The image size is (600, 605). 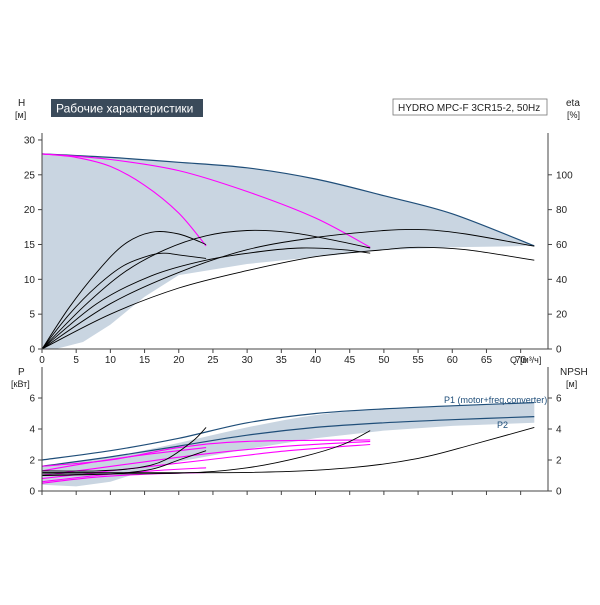 What do you see at coordinates (30, 140) in the screenshot?
I see `y-tick-label: 30` at bounding box center [30, 140].